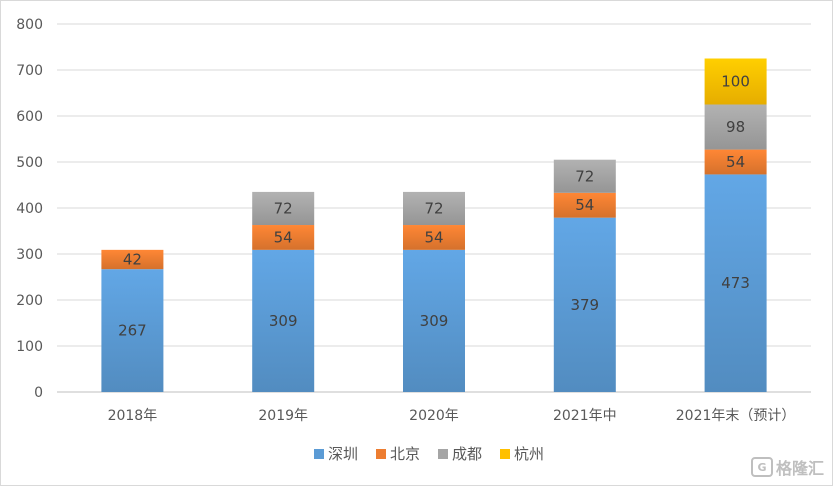 This screenshot has height=487, width=833. What do you see at coordinates (29, 255) in the screenshot?
I see `y-tick-label: 300` at bounding box center [29, 255].